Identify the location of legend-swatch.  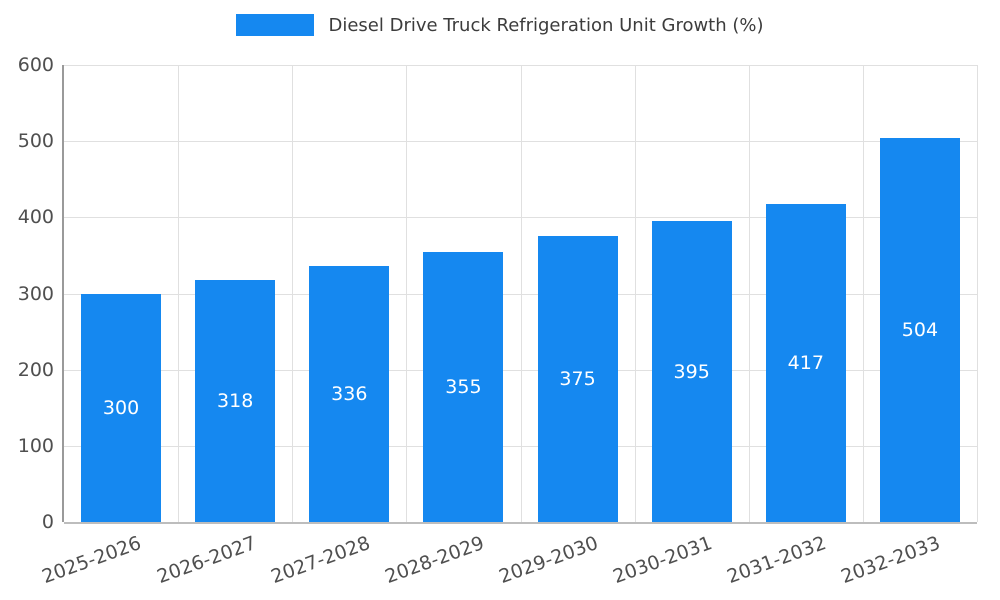
(275, 25).